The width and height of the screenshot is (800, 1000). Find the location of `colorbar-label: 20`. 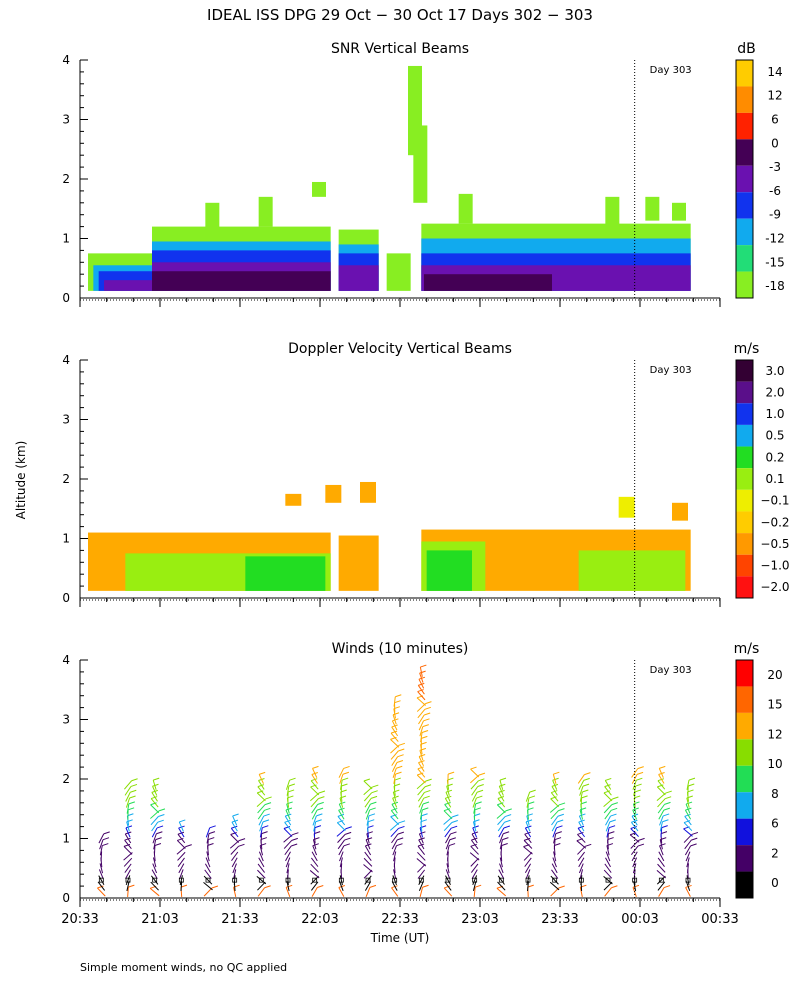

colorbar-label: 20 is located at coordinates (774, 675).